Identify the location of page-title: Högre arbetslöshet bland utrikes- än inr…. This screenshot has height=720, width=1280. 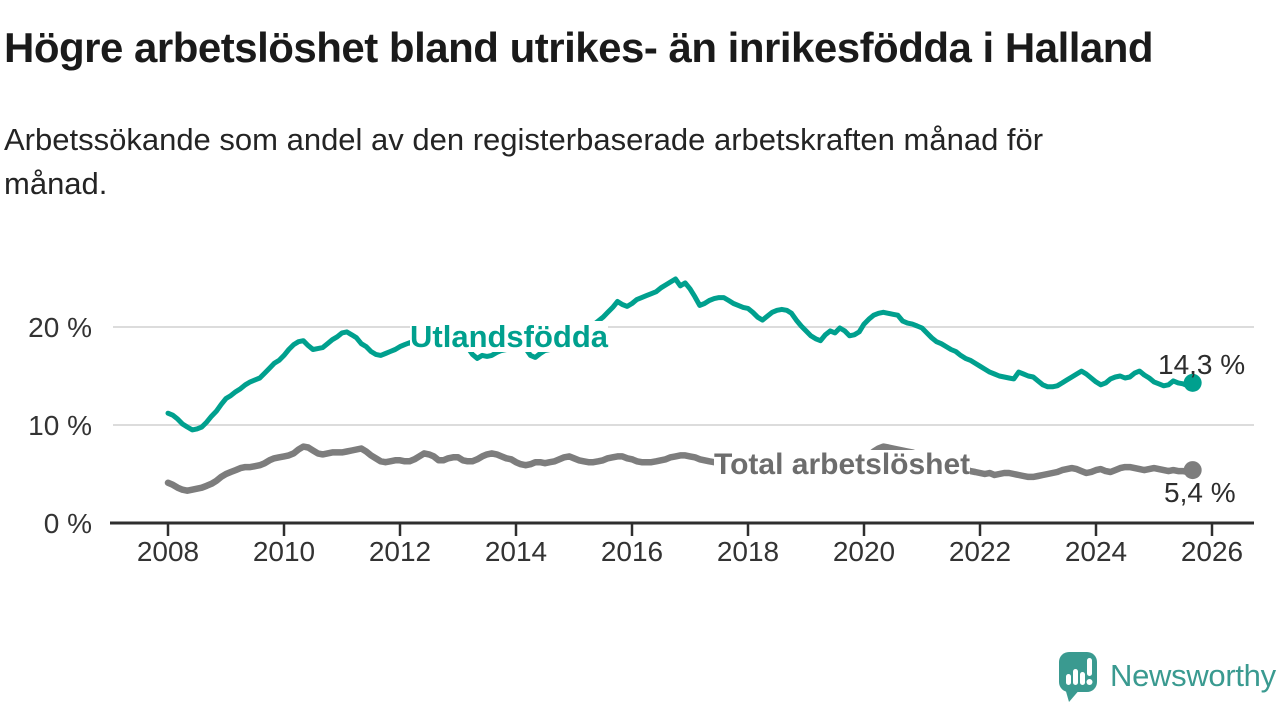
(579, 47).